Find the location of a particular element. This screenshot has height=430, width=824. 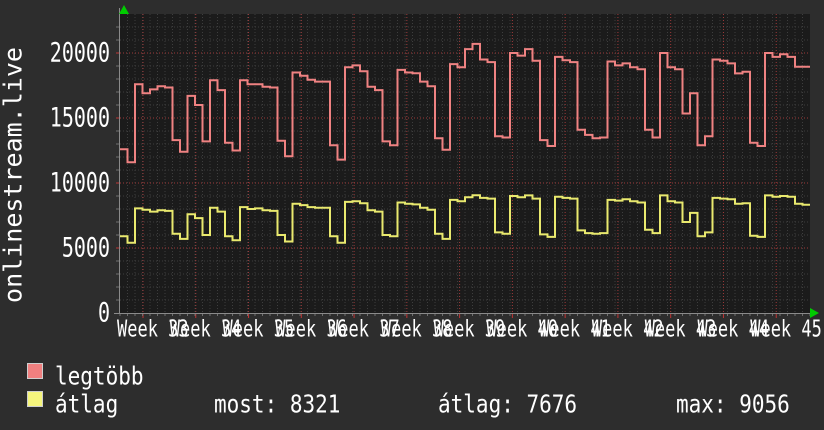

legend-label-legtobb: legtöbb is located at coordinates (99, 376).